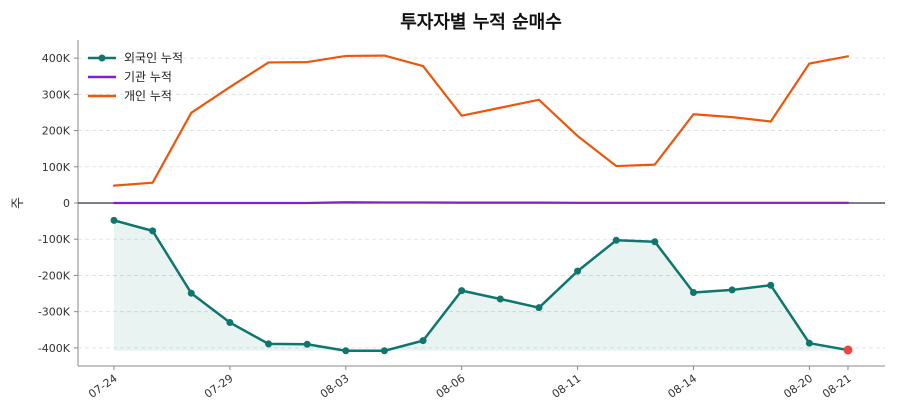 This screenshot has width=900, height=420. What do you see at coordinates (102, 58) in the screenshot?
I see `legend-marker` at bounding box center [102, 58].